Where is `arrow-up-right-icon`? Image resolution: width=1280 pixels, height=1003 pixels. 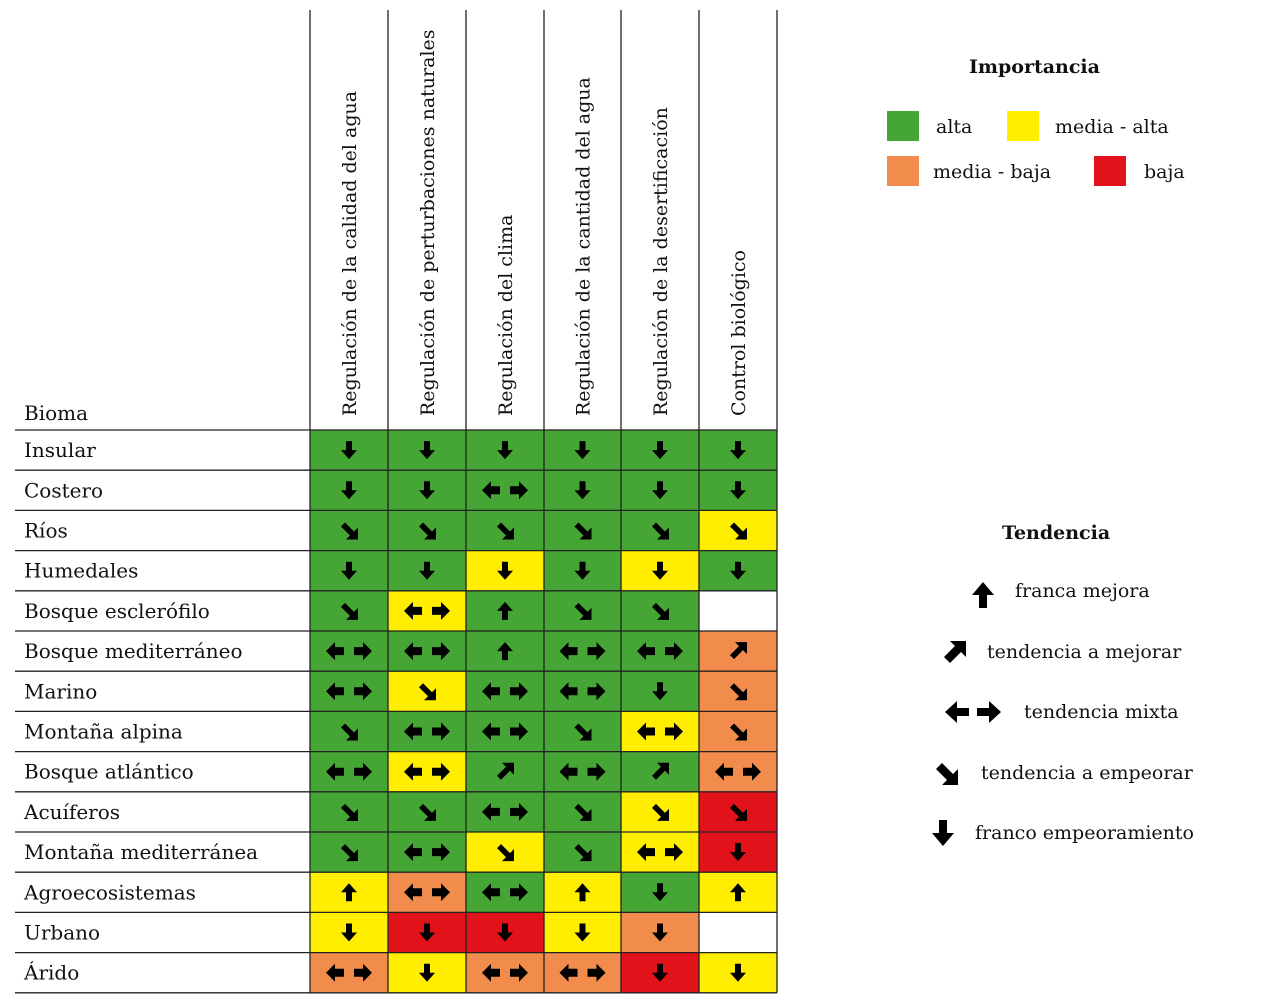 arrow-up-right-icon is located at coordinates (955, 652).